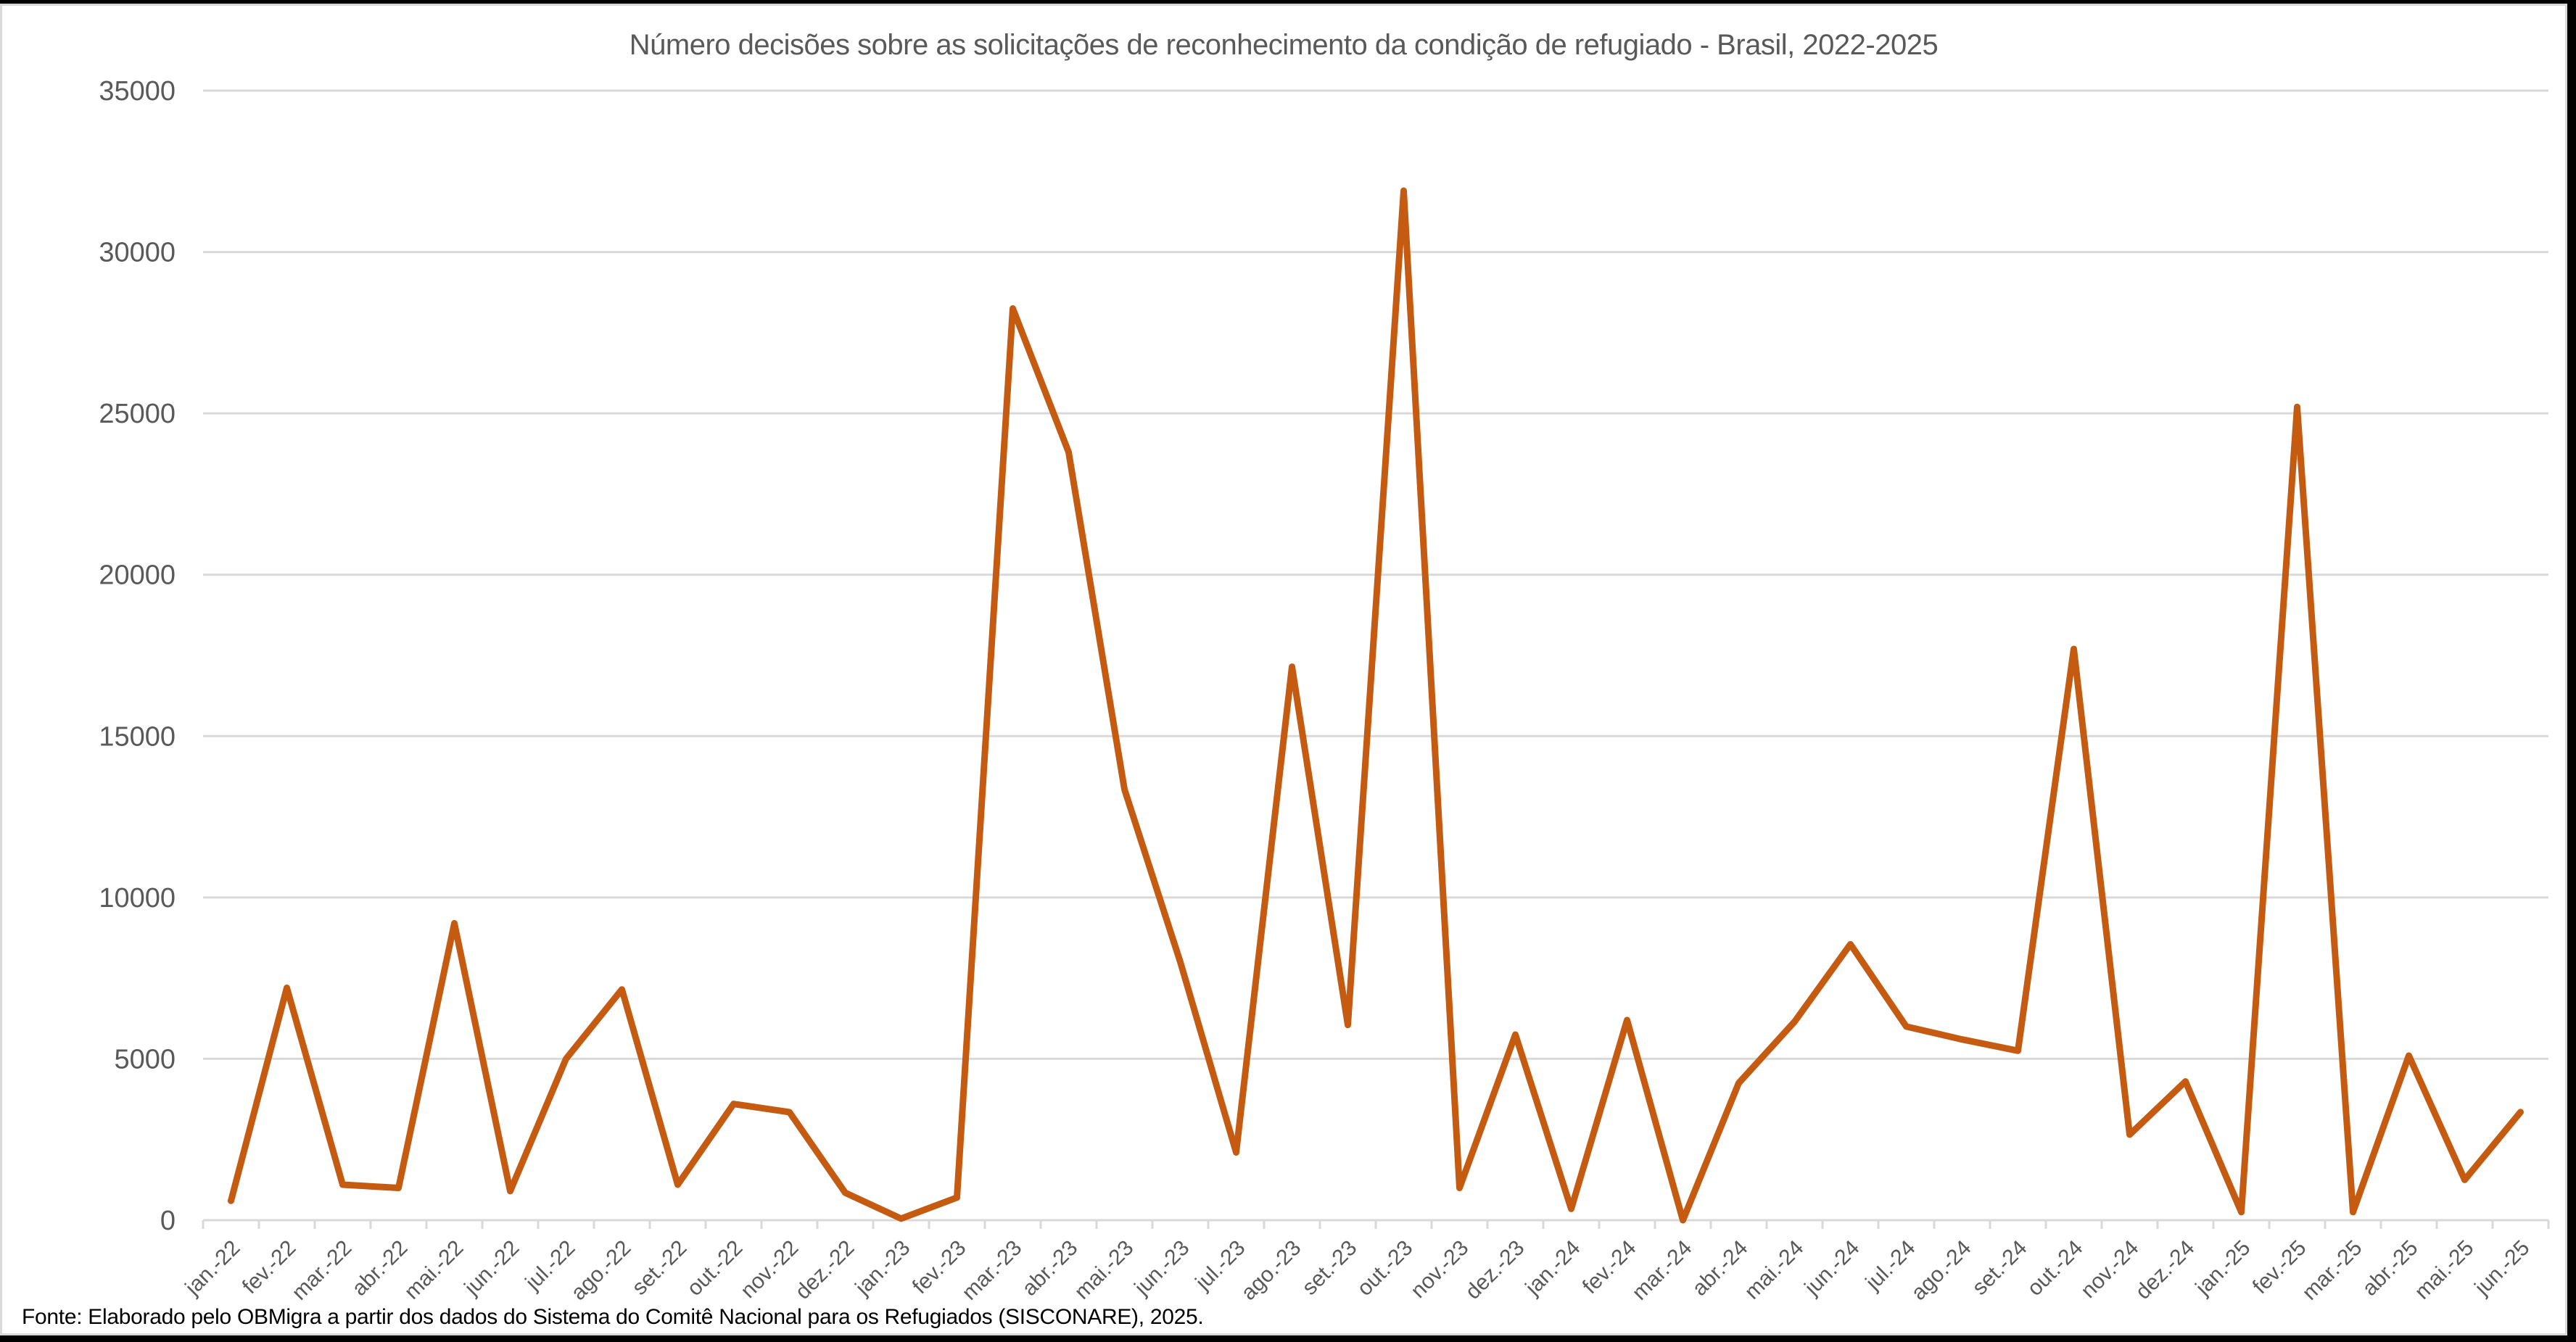 The height and width of the screenshot is (1342, 2576). Describe the element at coordinates (2444, 1270) in the screenshot. I see `x-tick-label: mai.-25` at that location.